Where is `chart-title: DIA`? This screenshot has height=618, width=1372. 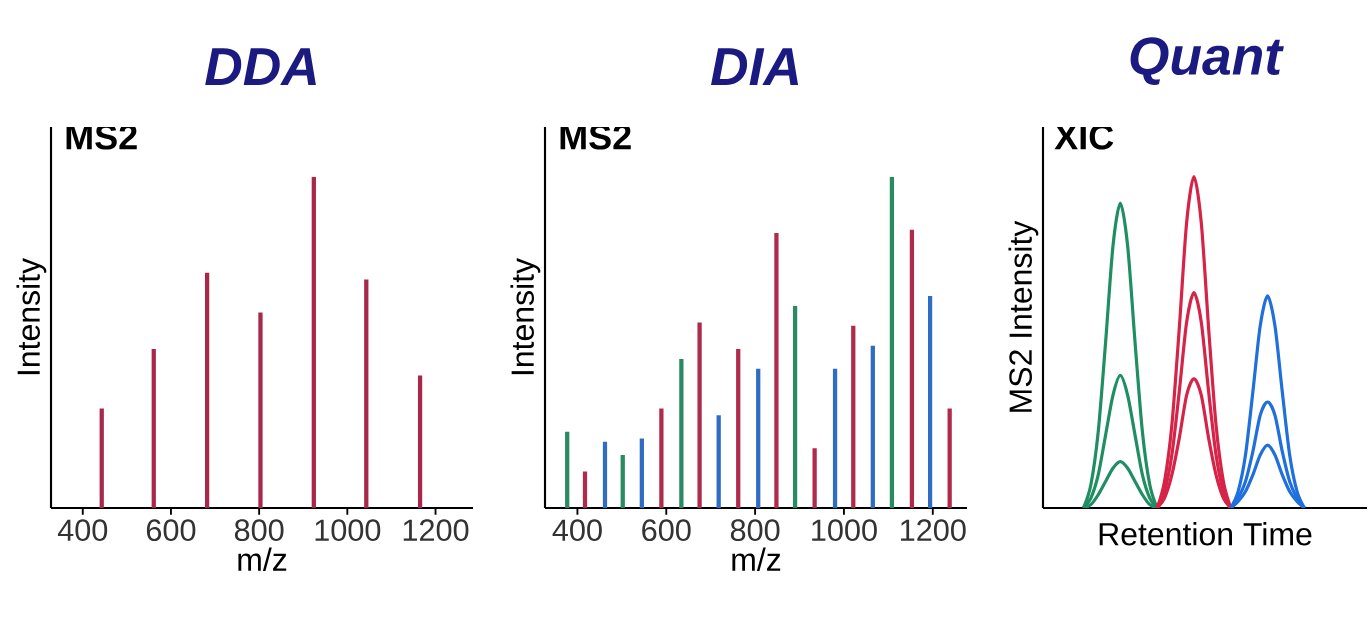
chart-title: DIA is located at coordinates (755, 66).